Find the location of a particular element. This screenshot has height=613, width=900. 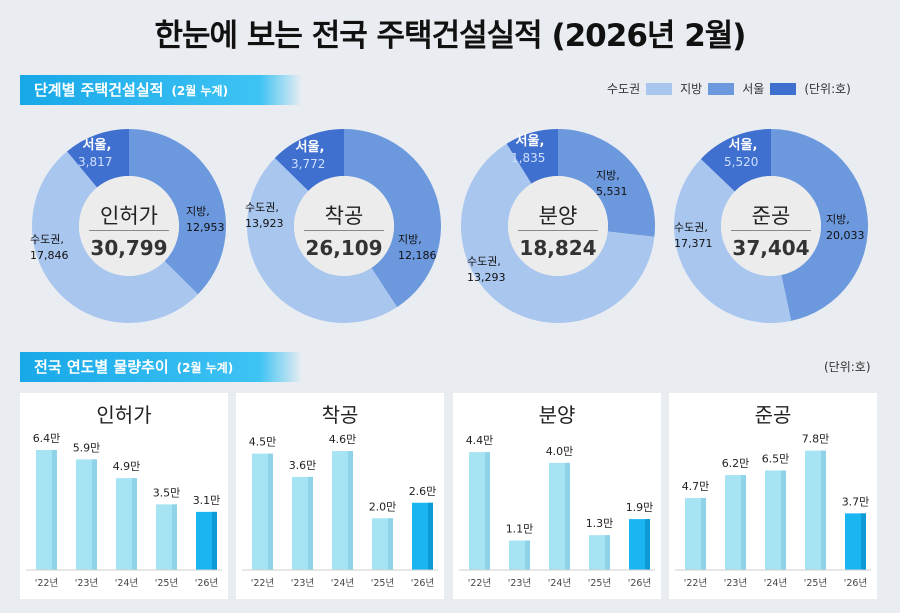

bar-value-label: 3.7만 is located at coordinates (856, 501).